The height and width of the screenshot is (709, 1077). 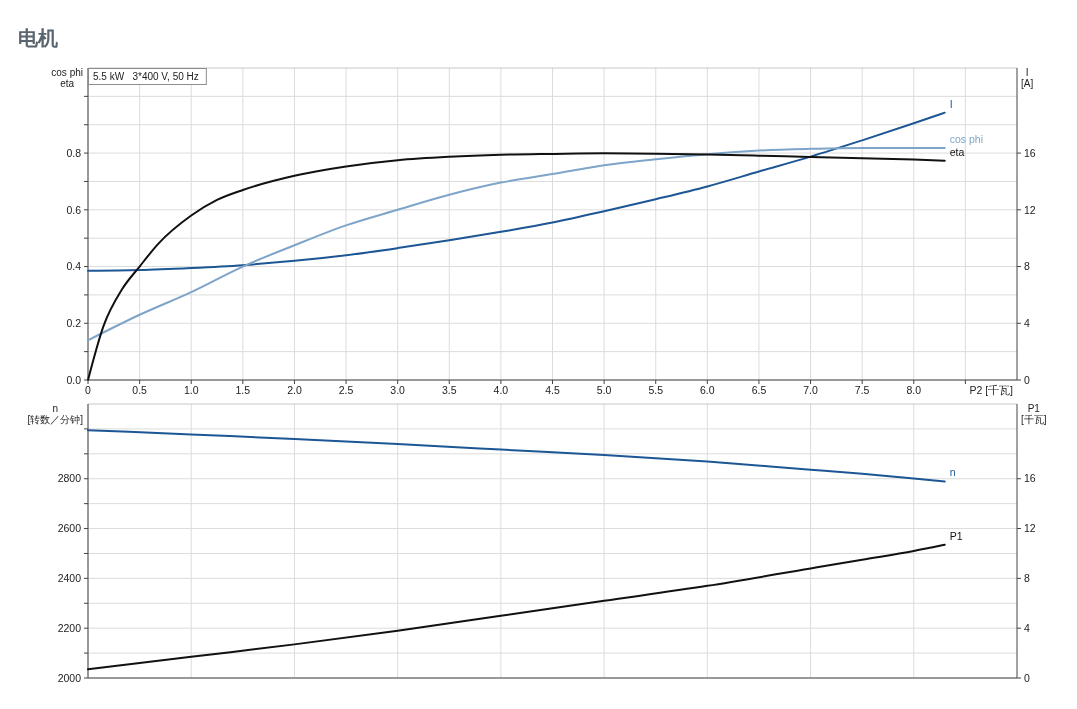 I want to click on y-tick-label: 2800, so click(x=69, y=478).